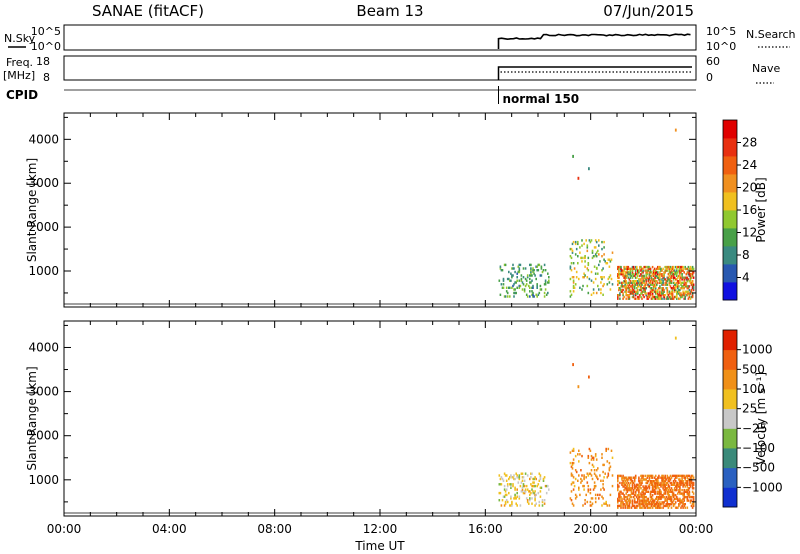 The image size is (800, 554). Describe the element at coordinates (541, 99) in the screenshot. I see `cpid-value: normal 150` at that location.